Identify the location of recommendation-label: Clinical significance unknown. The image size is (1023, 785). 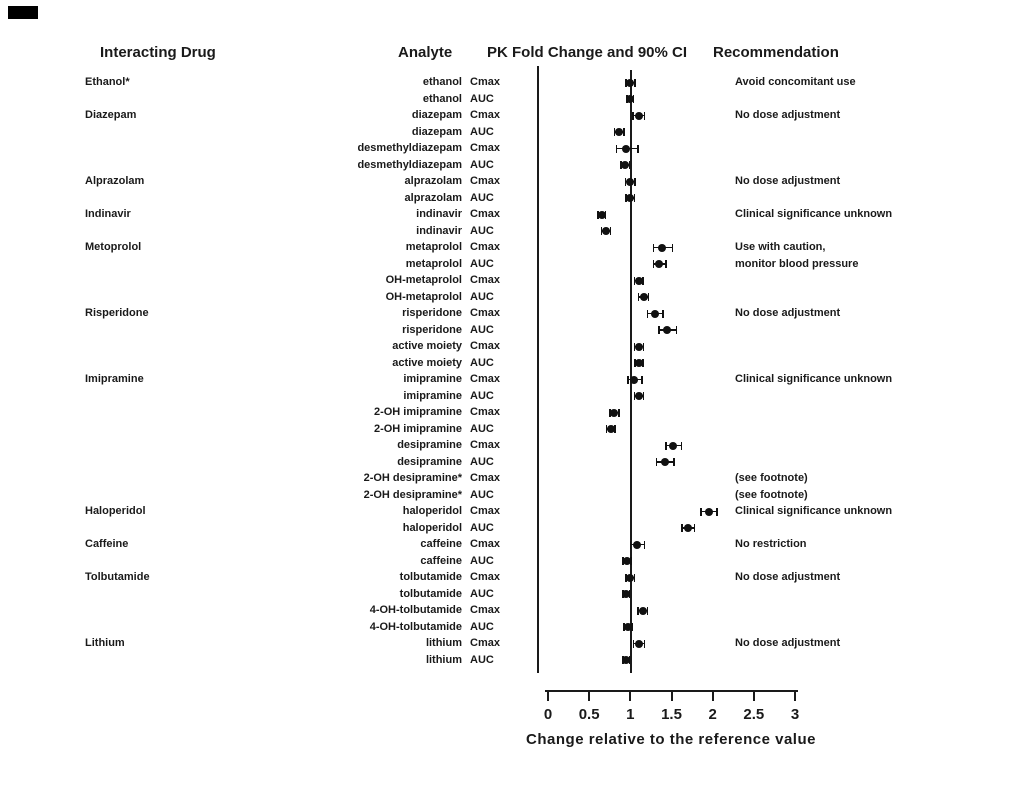
(814, 379).